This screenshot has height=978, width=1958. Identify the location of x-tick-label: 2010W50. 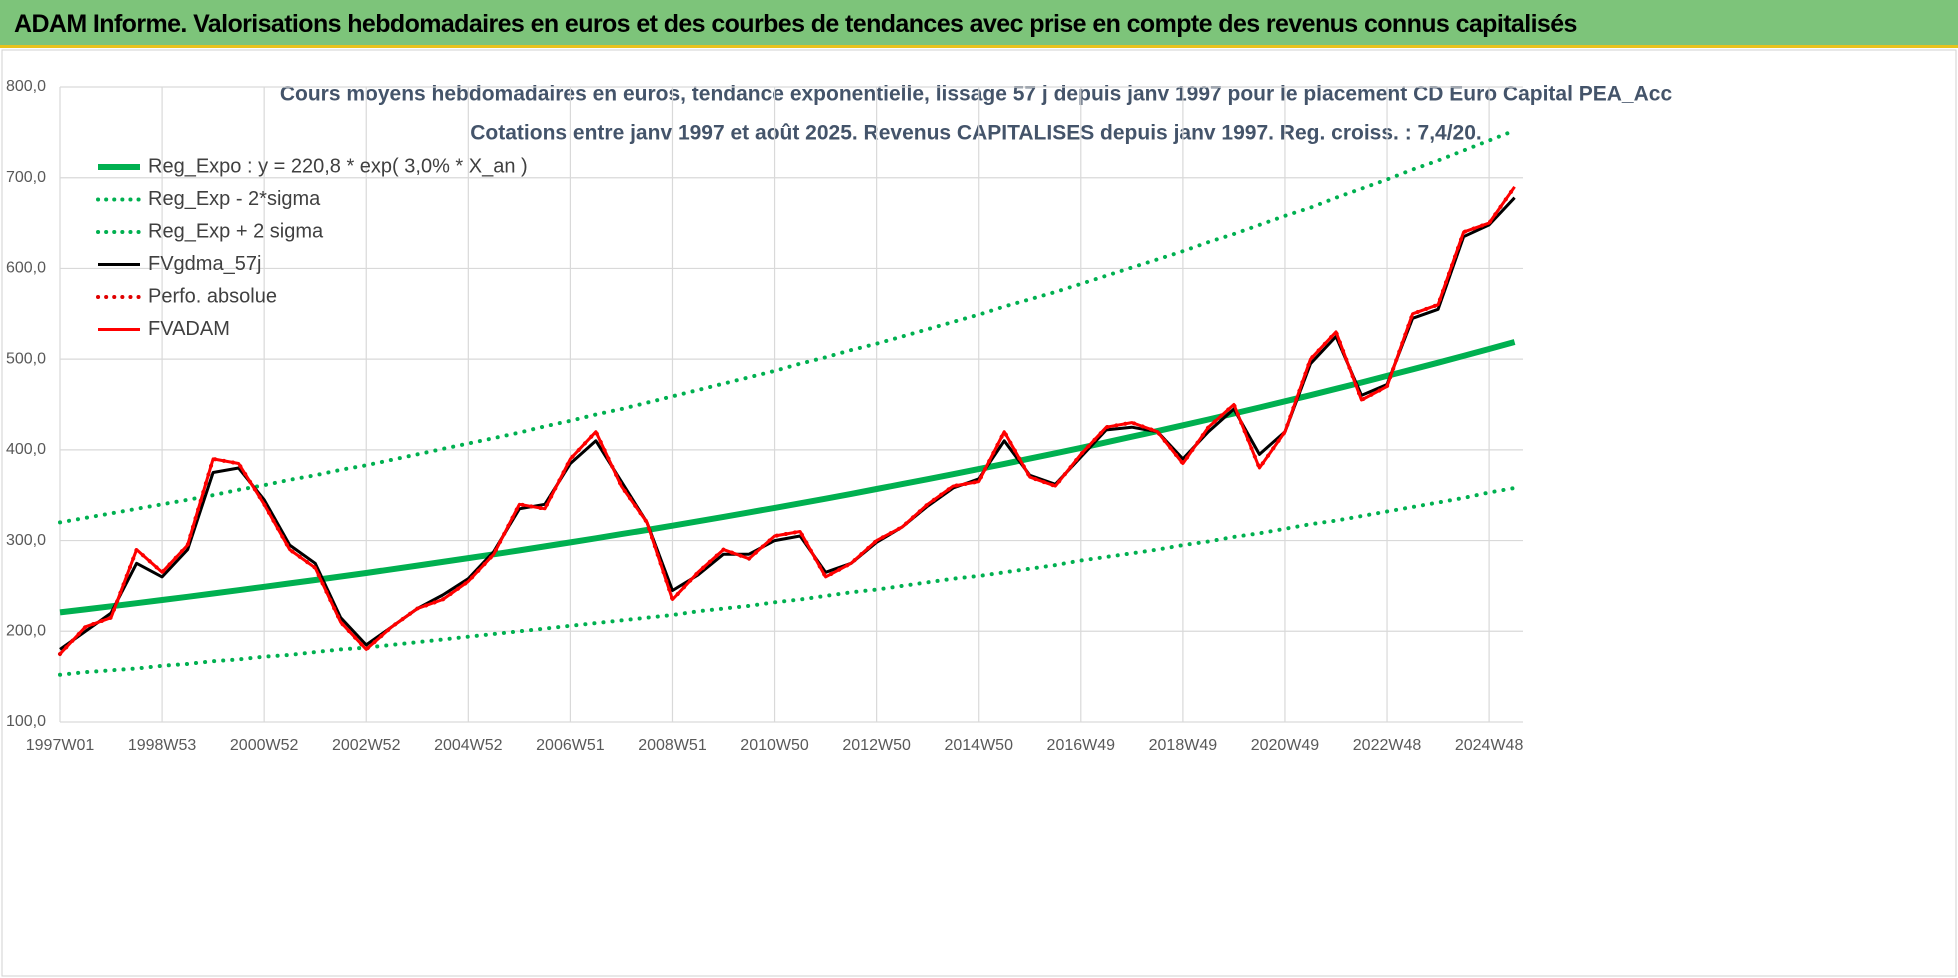
(774, 745).